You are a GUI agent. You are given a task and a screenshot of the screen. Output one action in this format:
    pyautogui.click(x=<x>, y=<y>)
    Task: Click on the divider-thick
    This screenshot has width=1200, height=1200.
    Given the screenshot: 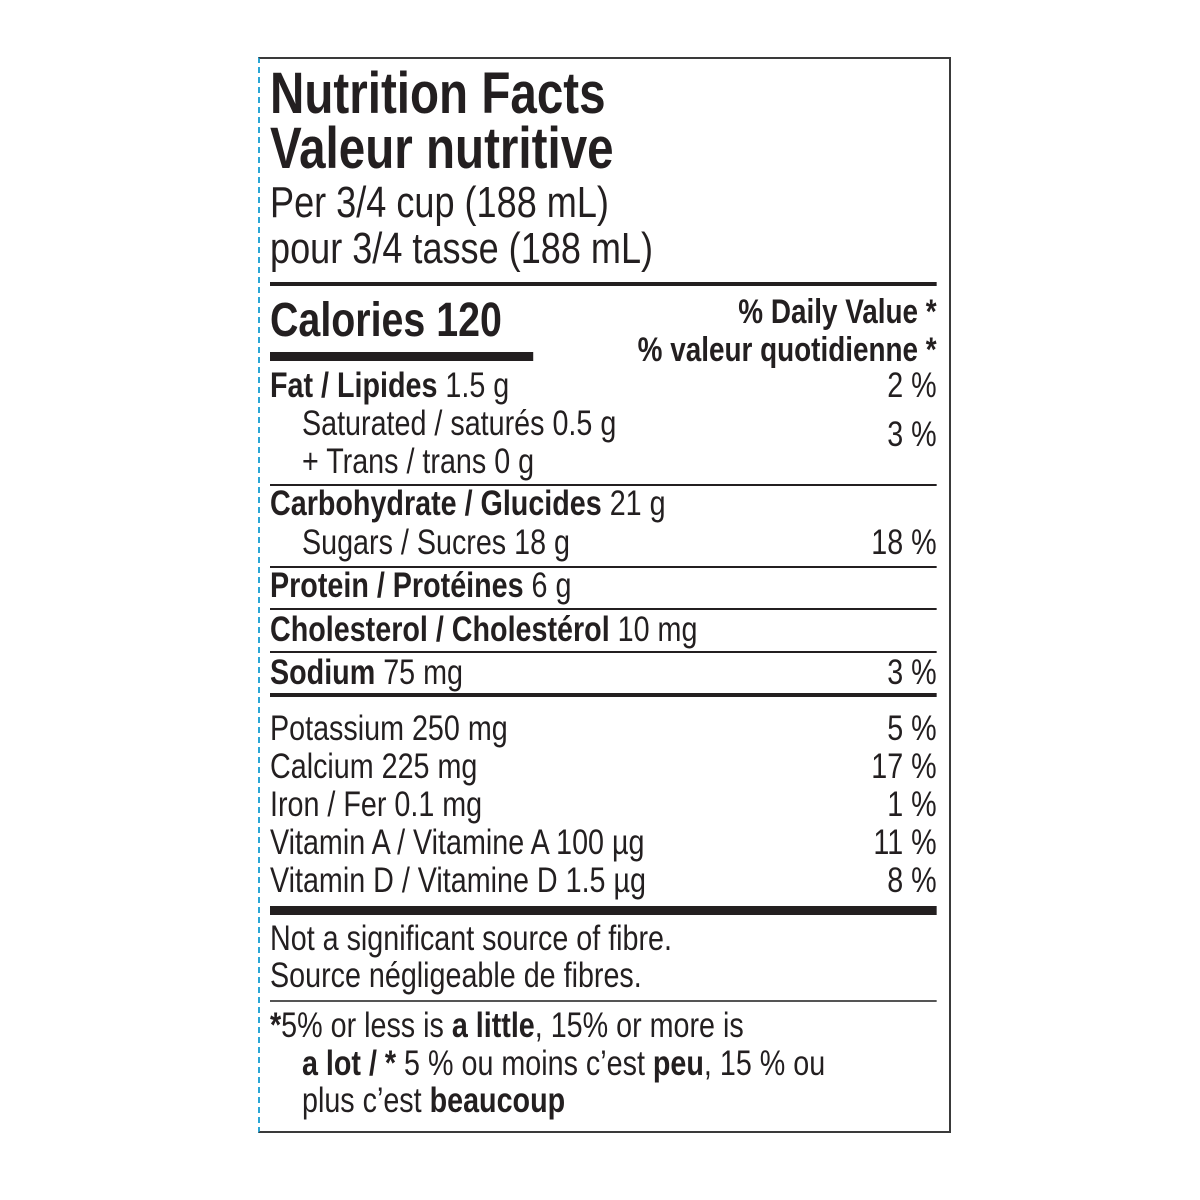 What is the action you would take?
    pyautogui.click(x=603, y=910)
    